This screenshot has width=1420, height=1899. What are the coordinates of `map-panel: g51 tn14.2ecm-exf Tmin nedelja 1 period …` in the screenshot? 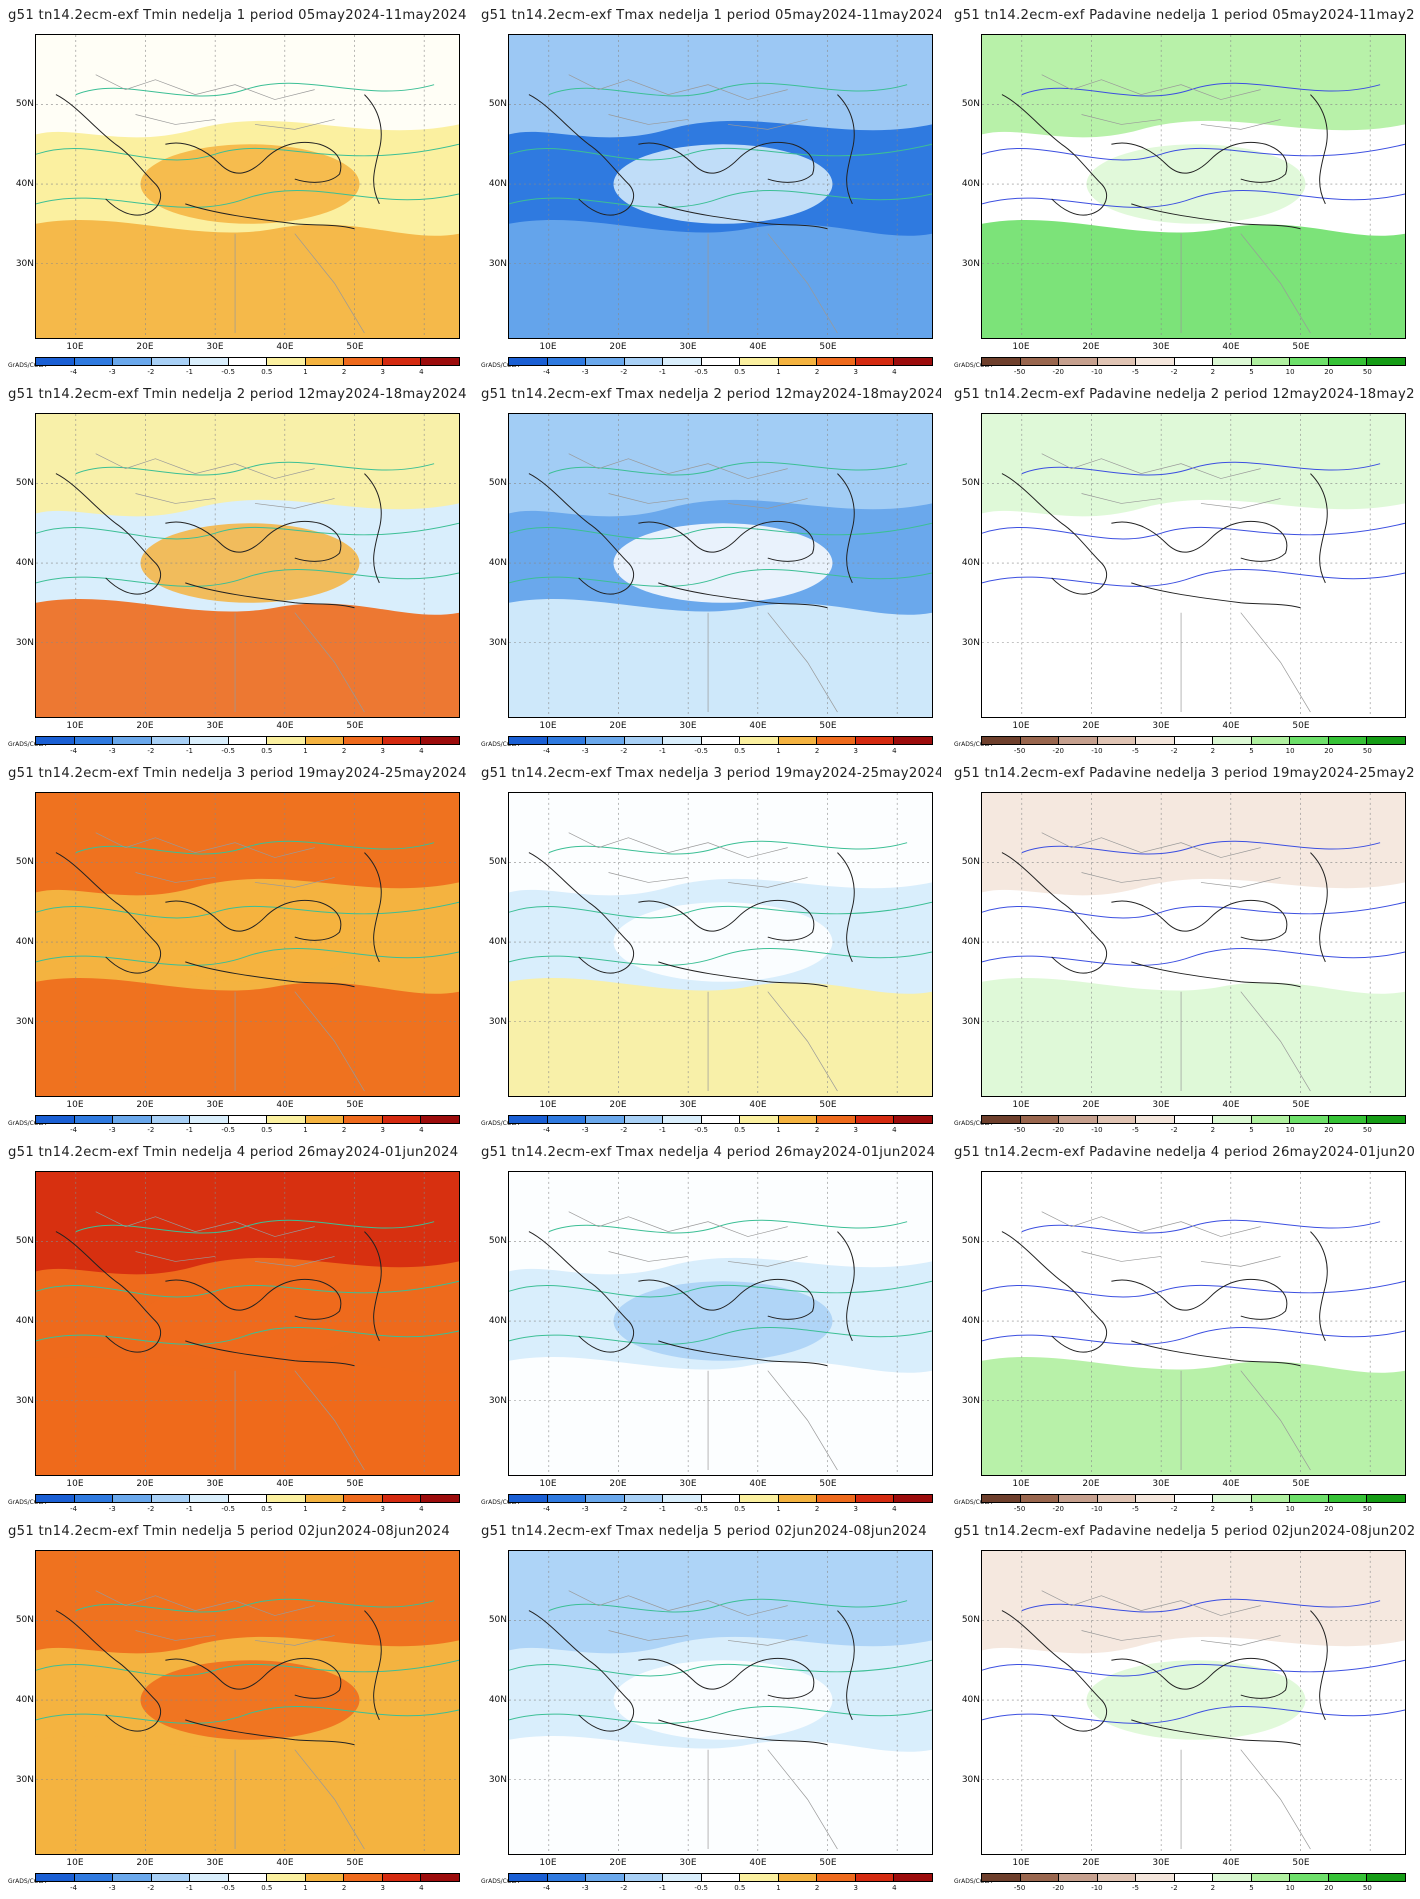 It's located at (236, 193).